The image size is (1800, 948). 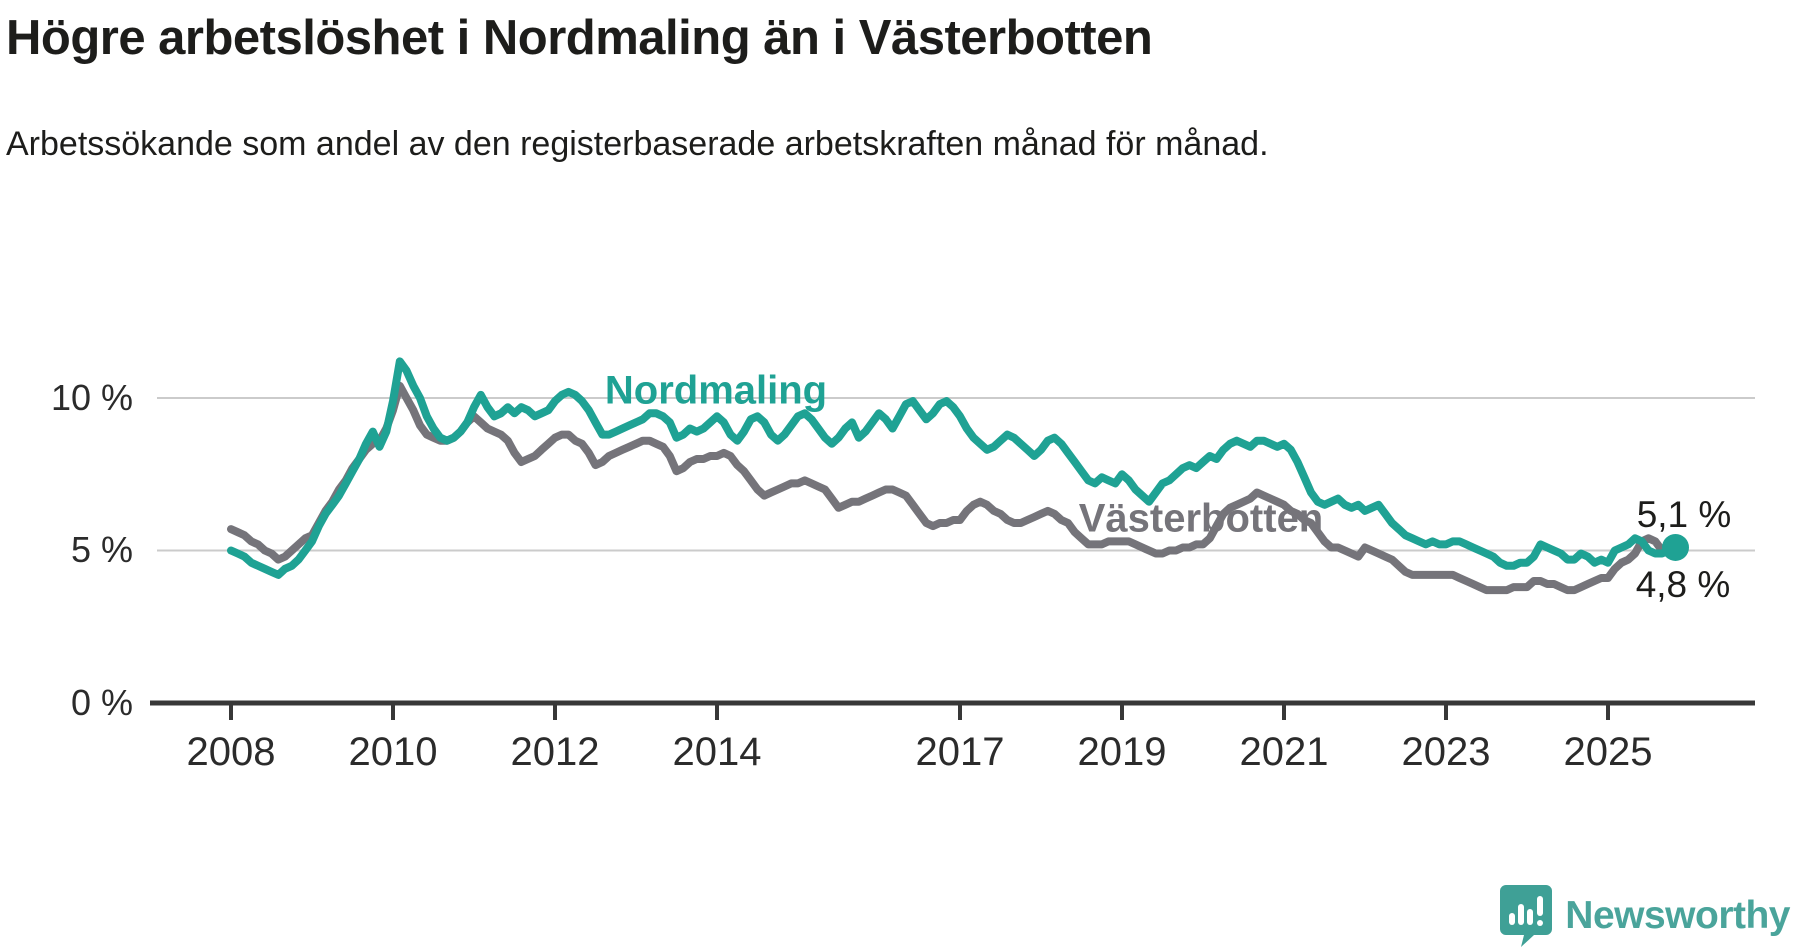 I want to click on y-axis-label-10: 10 %, so click(x=91, y=397).